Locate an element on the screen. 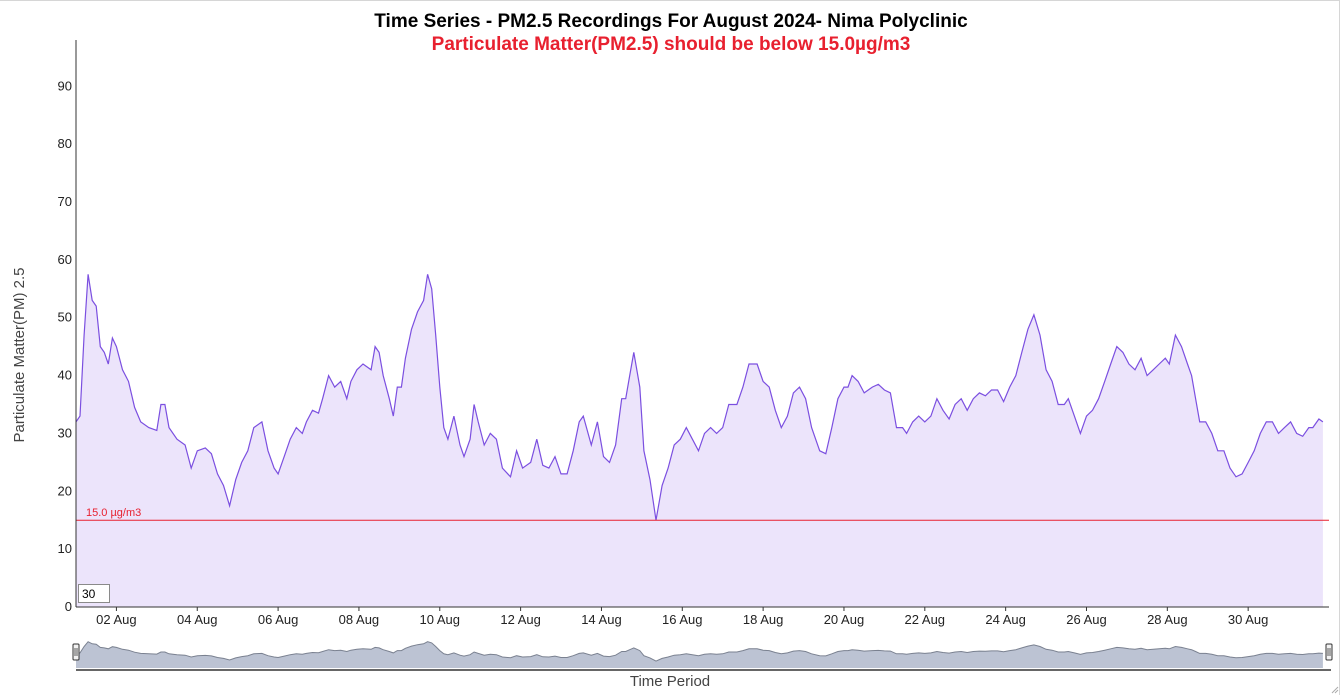 This screenshot has width=1342, height=697. x-tick-label: 18 Aug is located at coordinates (763, 619).